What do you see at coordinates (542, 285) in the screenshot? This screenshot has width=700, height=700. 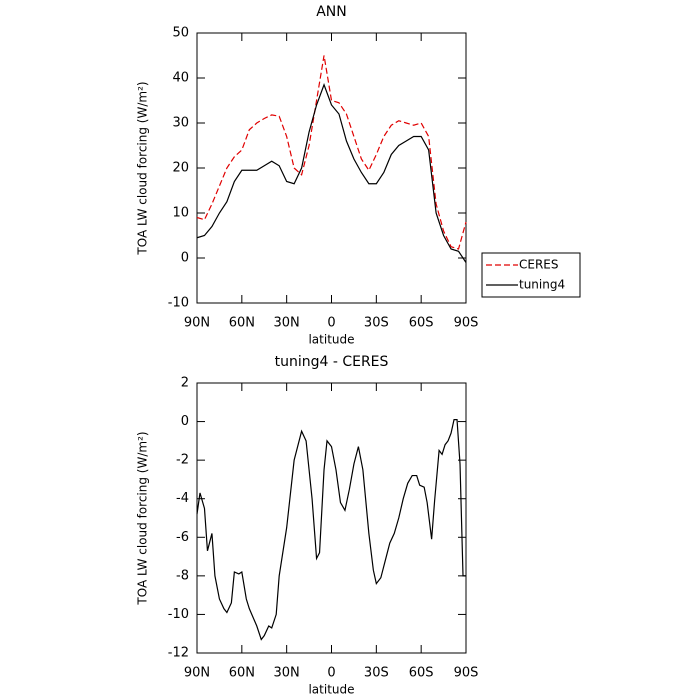 I see `legend-label: tuning4` at bounding box center [542, 285].